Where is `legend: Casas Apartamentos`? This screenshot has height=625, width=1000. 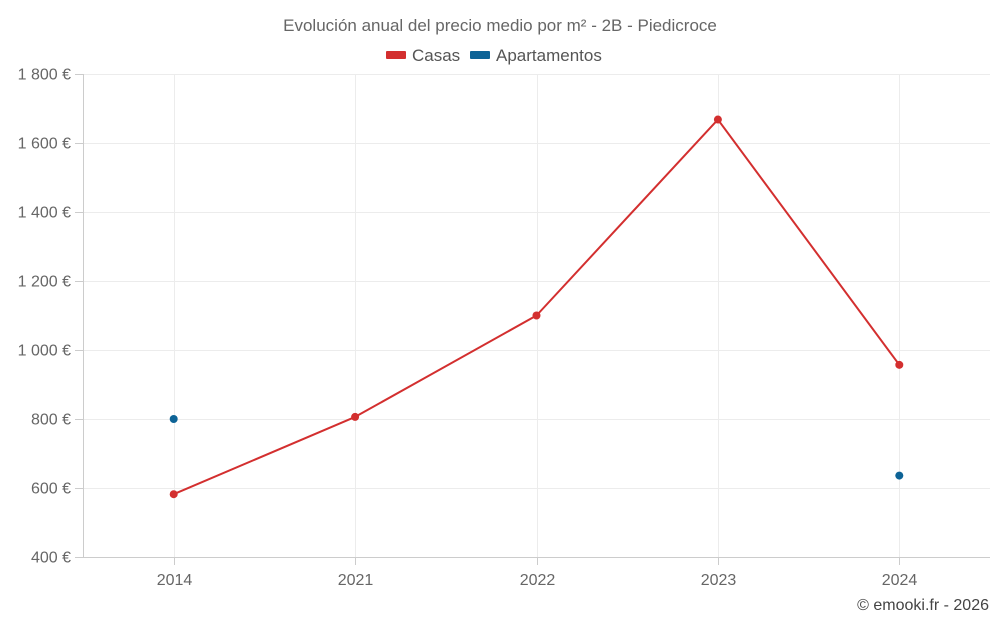 legend: Casas Apartamentos is located at coordinates (494, 55).